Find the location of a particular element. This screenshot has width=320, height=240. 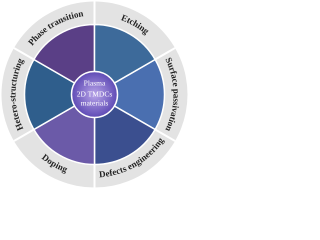

center-line: 2D TMDCs is located at coordinates (95, 94).